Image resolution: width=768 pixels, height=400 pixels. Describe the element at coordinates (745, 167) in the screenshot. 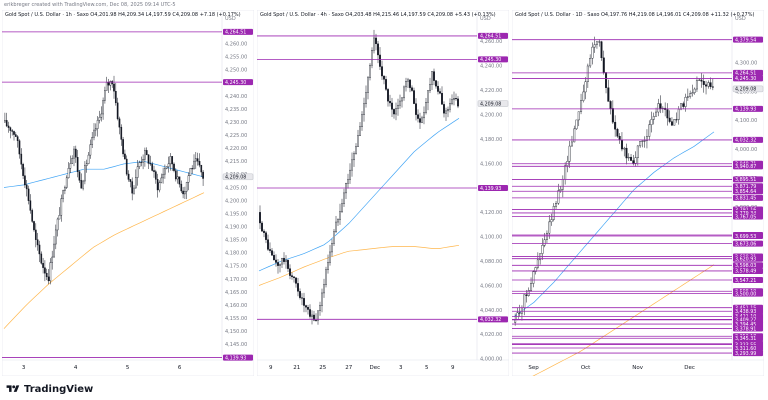

I see `price-level-label: 3,940.87` at that location.